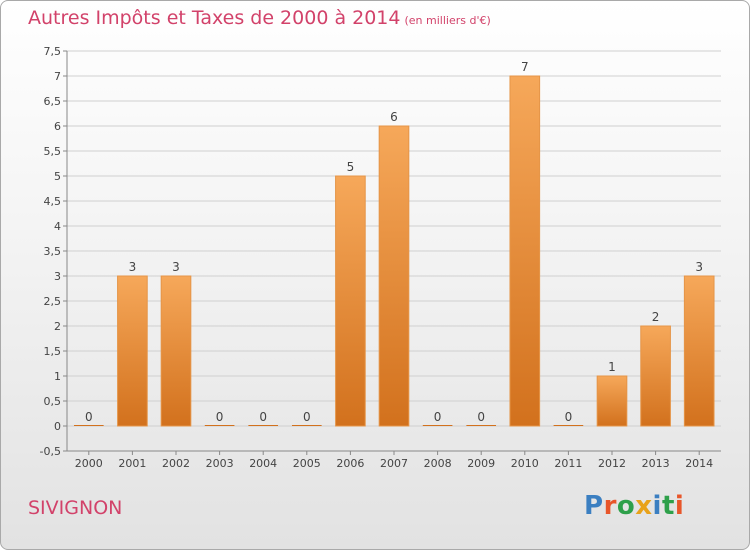 Image resolution: width=750 pixels, height=550 pixels. I want to click on y-tick-label: 5, so click(57, 176).